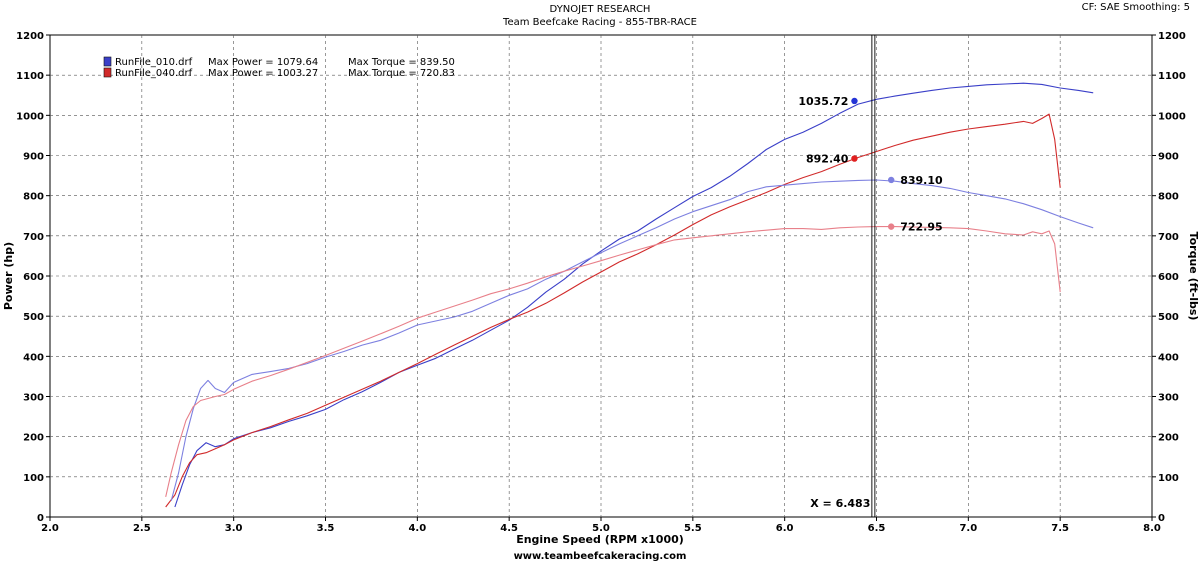 Image resolution: width=1200 pixels, height=563 pixels. I want to click on y-tick-label: 1000, so click(30, 116).